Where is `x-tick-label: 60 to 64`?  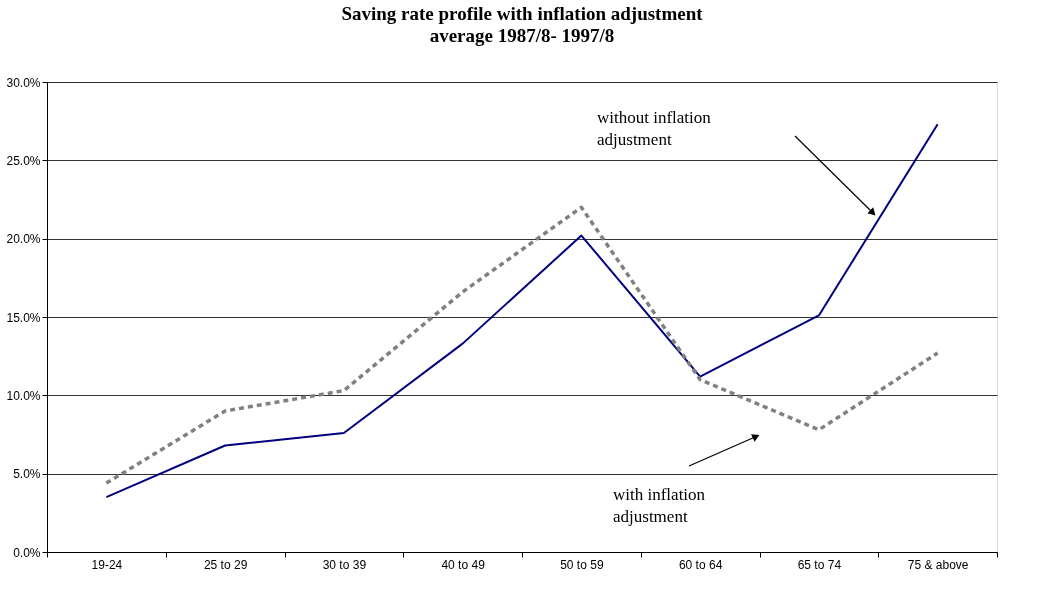
x-tick-label: 60 to 64 is located at coordinates (700, 564).